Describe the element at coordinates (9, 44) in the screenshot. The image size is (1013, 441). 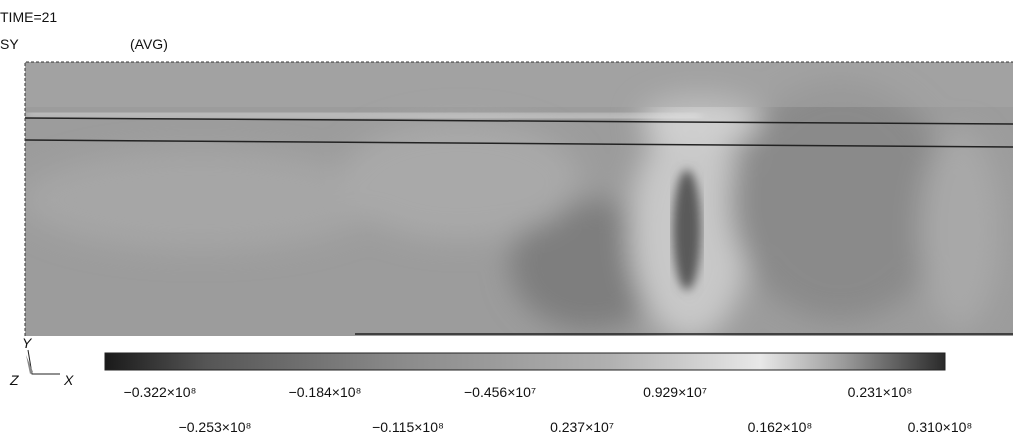
I see `variable-label: SY` at that location.